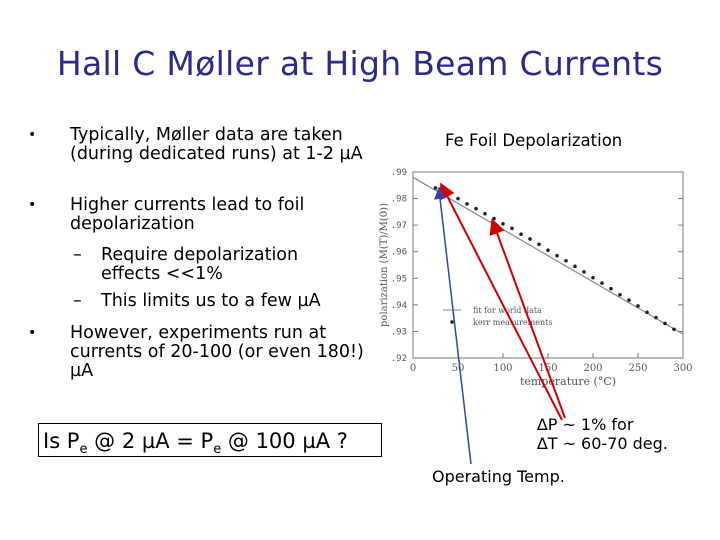 The width and height of the screenshot is (720, 540). I want to click on box-suffix: @ 100 µA ?, so click(284, 441).